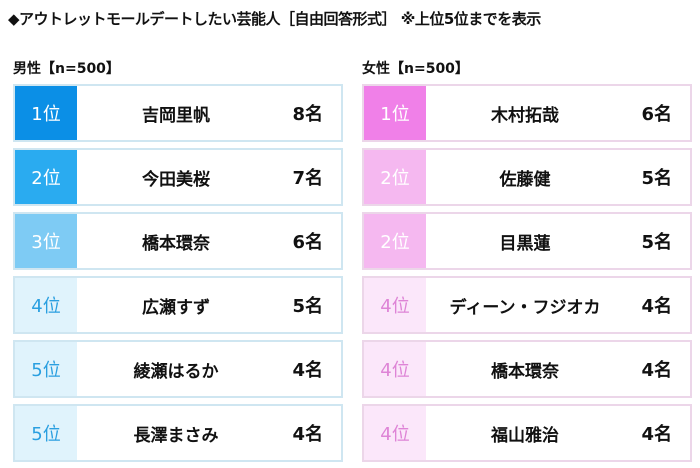 Image resolution: width=700 pixels, height=468 pixels. Describe the element at coordinates (525, 307) in the screenshot. I see `celebrity-name: ディーン・フジオカ` at that location.